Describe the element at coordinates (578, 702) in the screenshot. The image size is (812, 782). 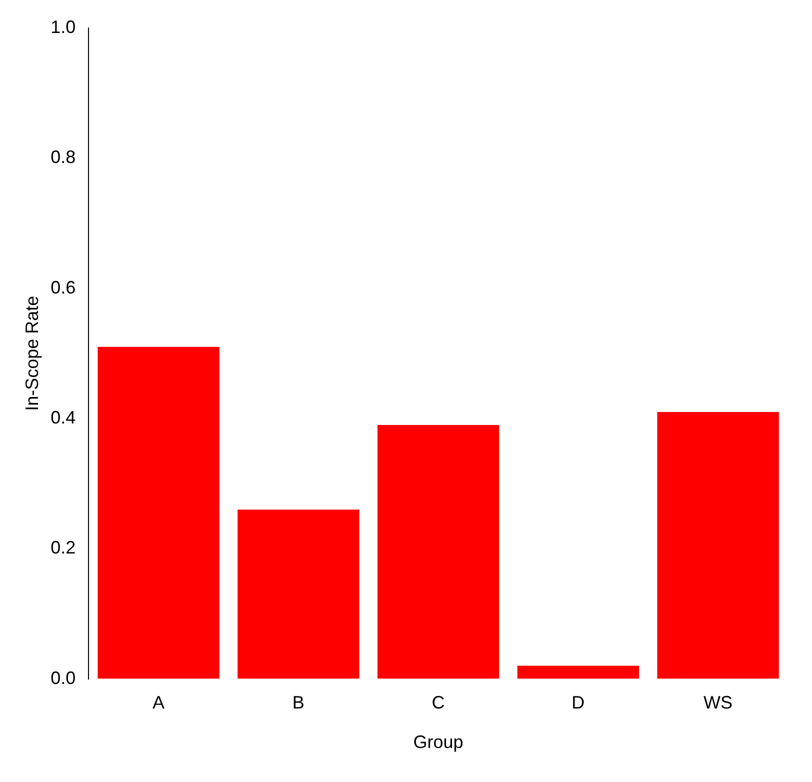
I see `x-tick-label: D` at that location.